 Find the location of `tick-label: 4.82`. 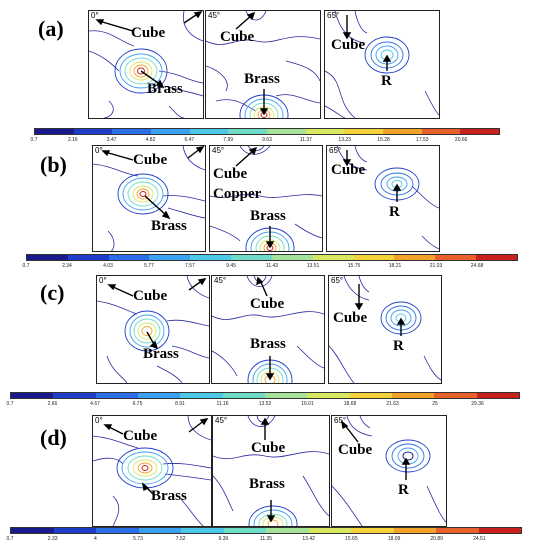

tick-label: 4.82 is located at coordinates (150, 140).